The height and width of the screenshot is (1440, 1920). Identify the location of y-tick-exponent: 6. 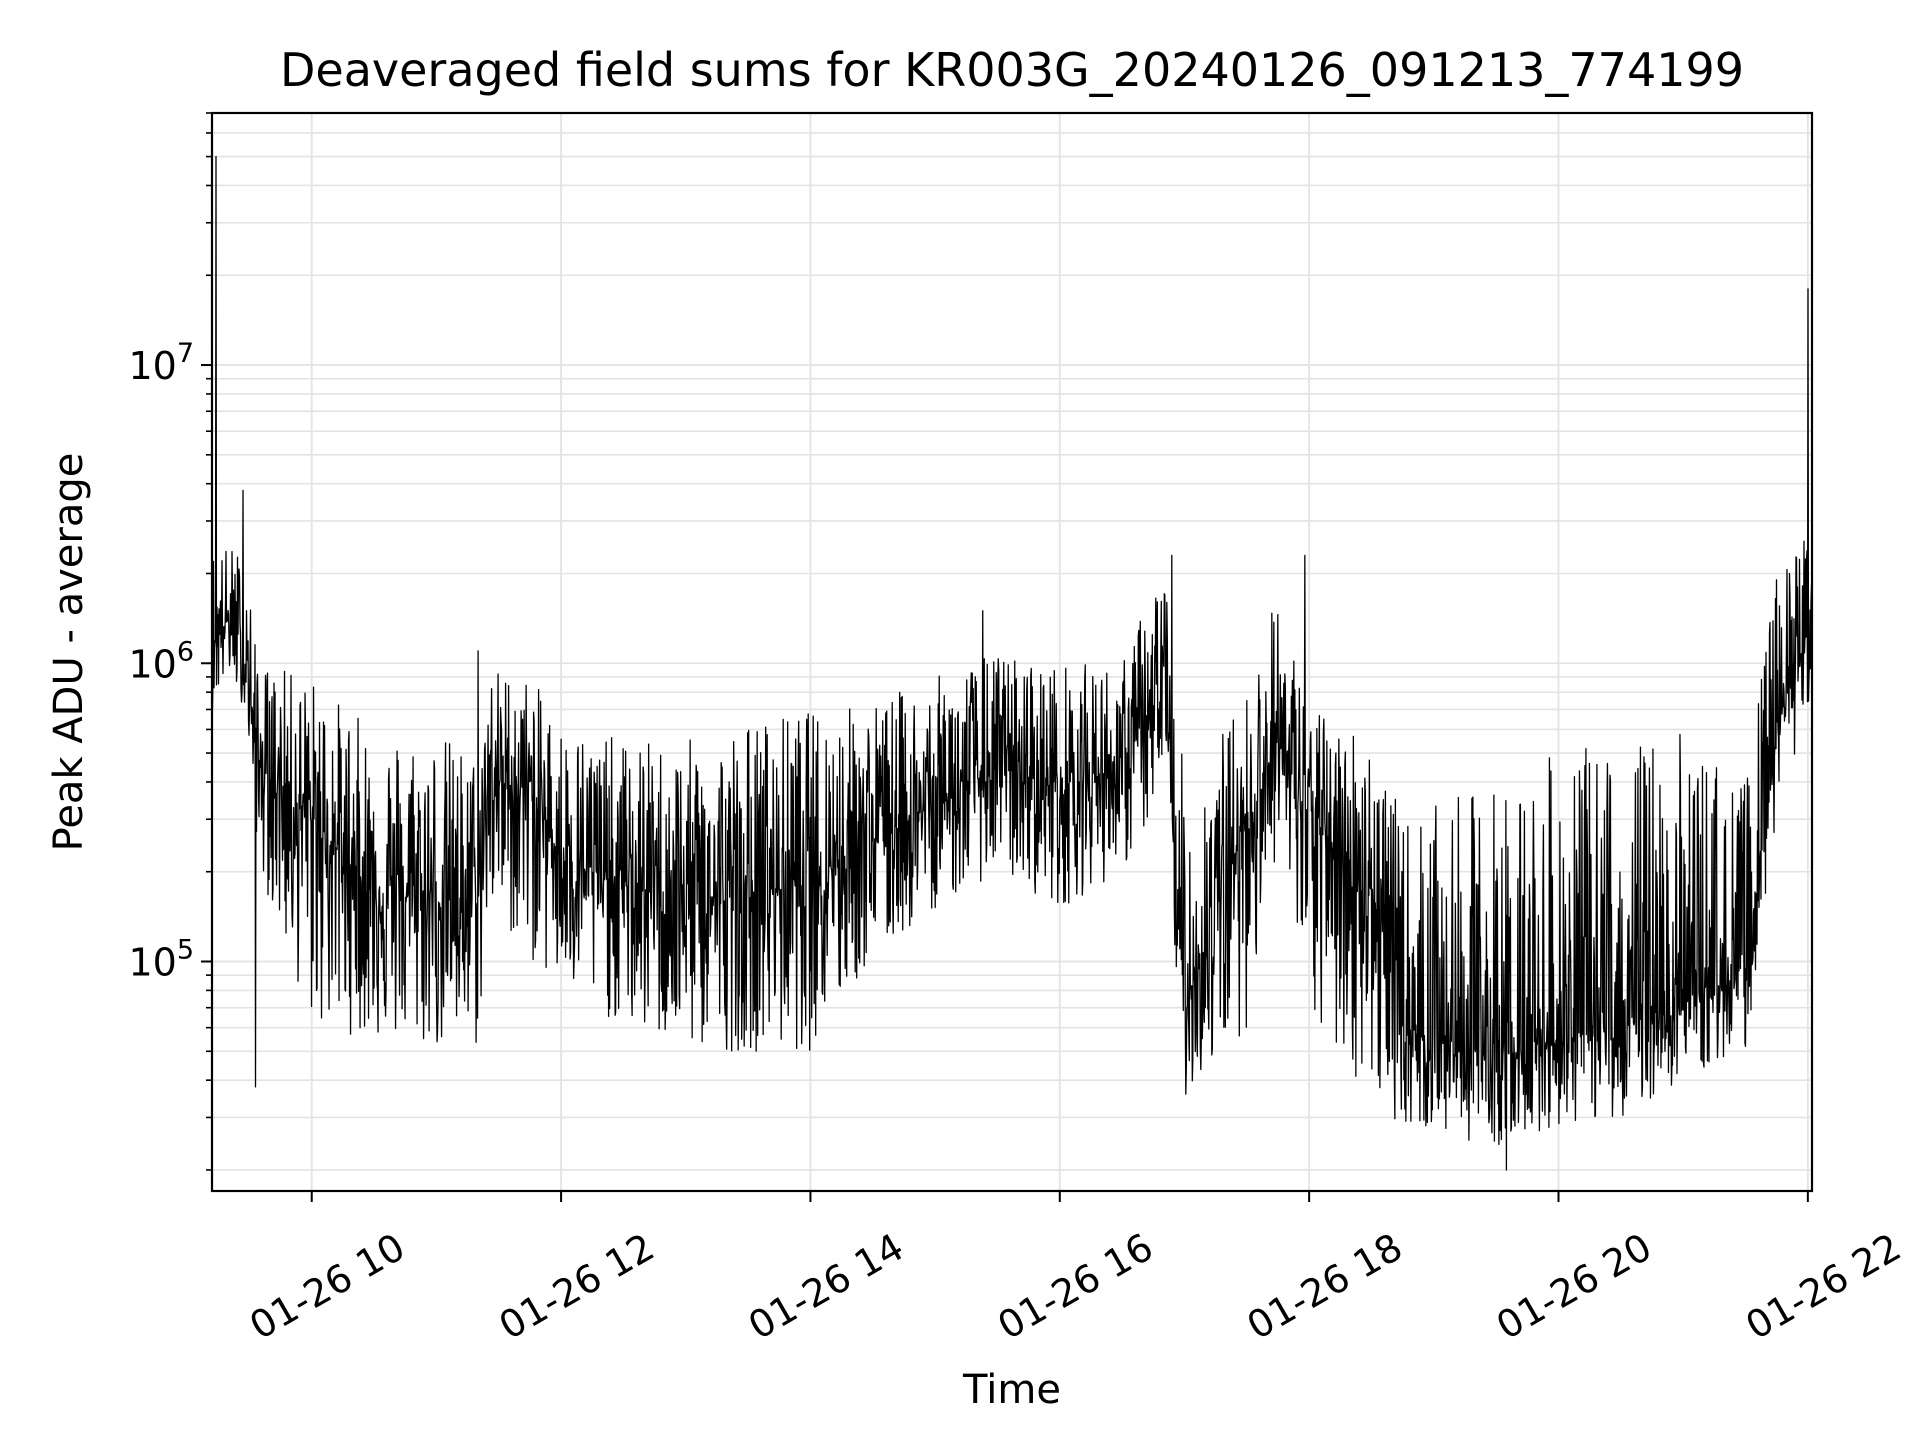
(185, 651).